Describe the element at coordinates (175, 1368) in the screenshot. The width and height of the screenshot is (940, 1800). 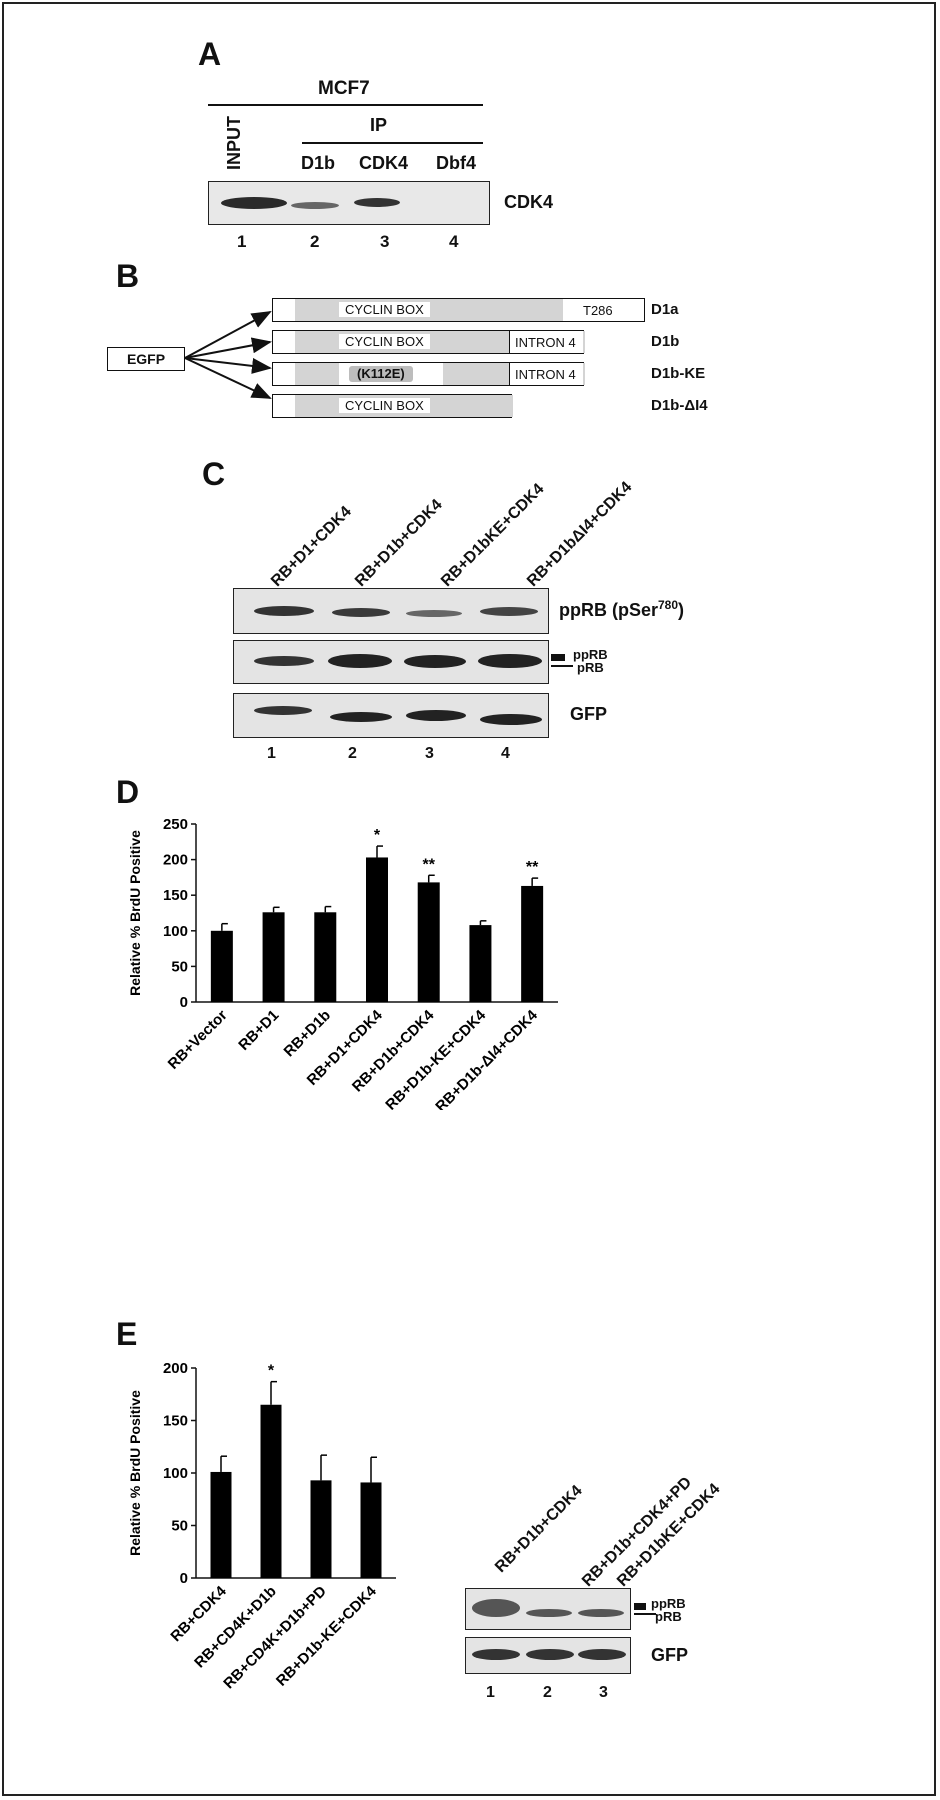
I see `e-ytick-label: 200` at that location.